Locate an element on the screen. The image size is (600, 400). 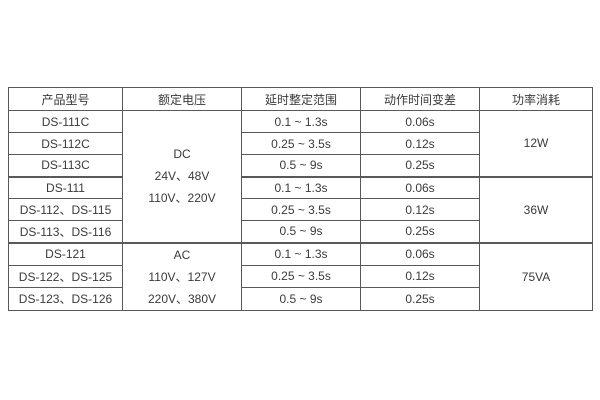
model-cell: DS-113C is located at coordinates (65, 165).